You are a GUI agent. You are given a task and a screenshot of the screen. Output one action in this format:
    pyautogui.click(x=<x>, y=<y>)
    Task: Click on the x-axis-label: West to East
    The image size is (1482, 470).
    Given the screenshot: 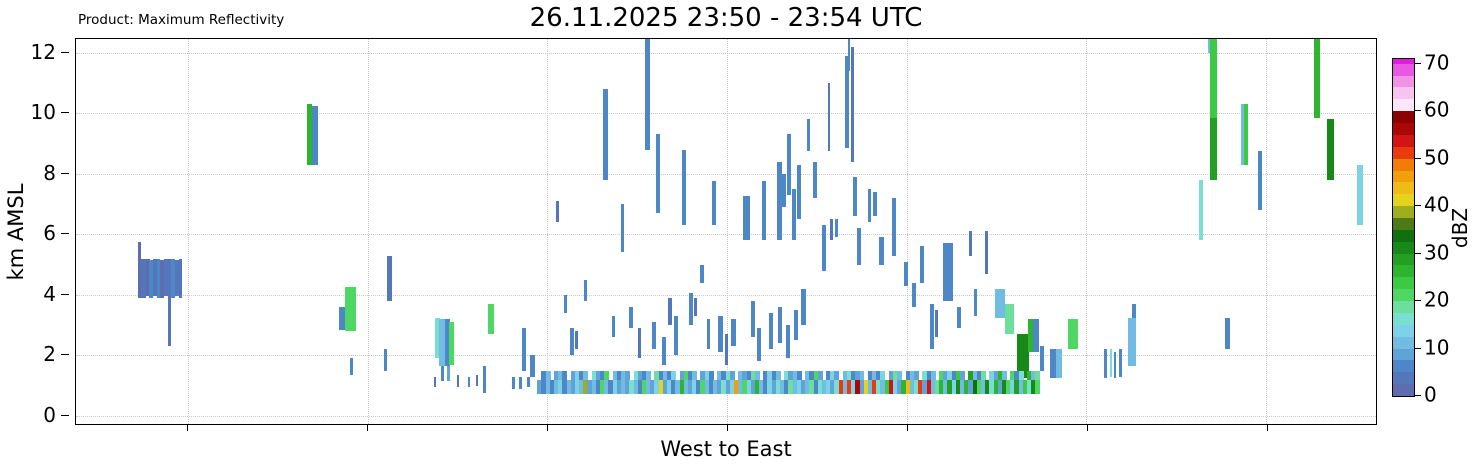 What is the action you would take?
    pyautogui.click(x=726, y=449)
    